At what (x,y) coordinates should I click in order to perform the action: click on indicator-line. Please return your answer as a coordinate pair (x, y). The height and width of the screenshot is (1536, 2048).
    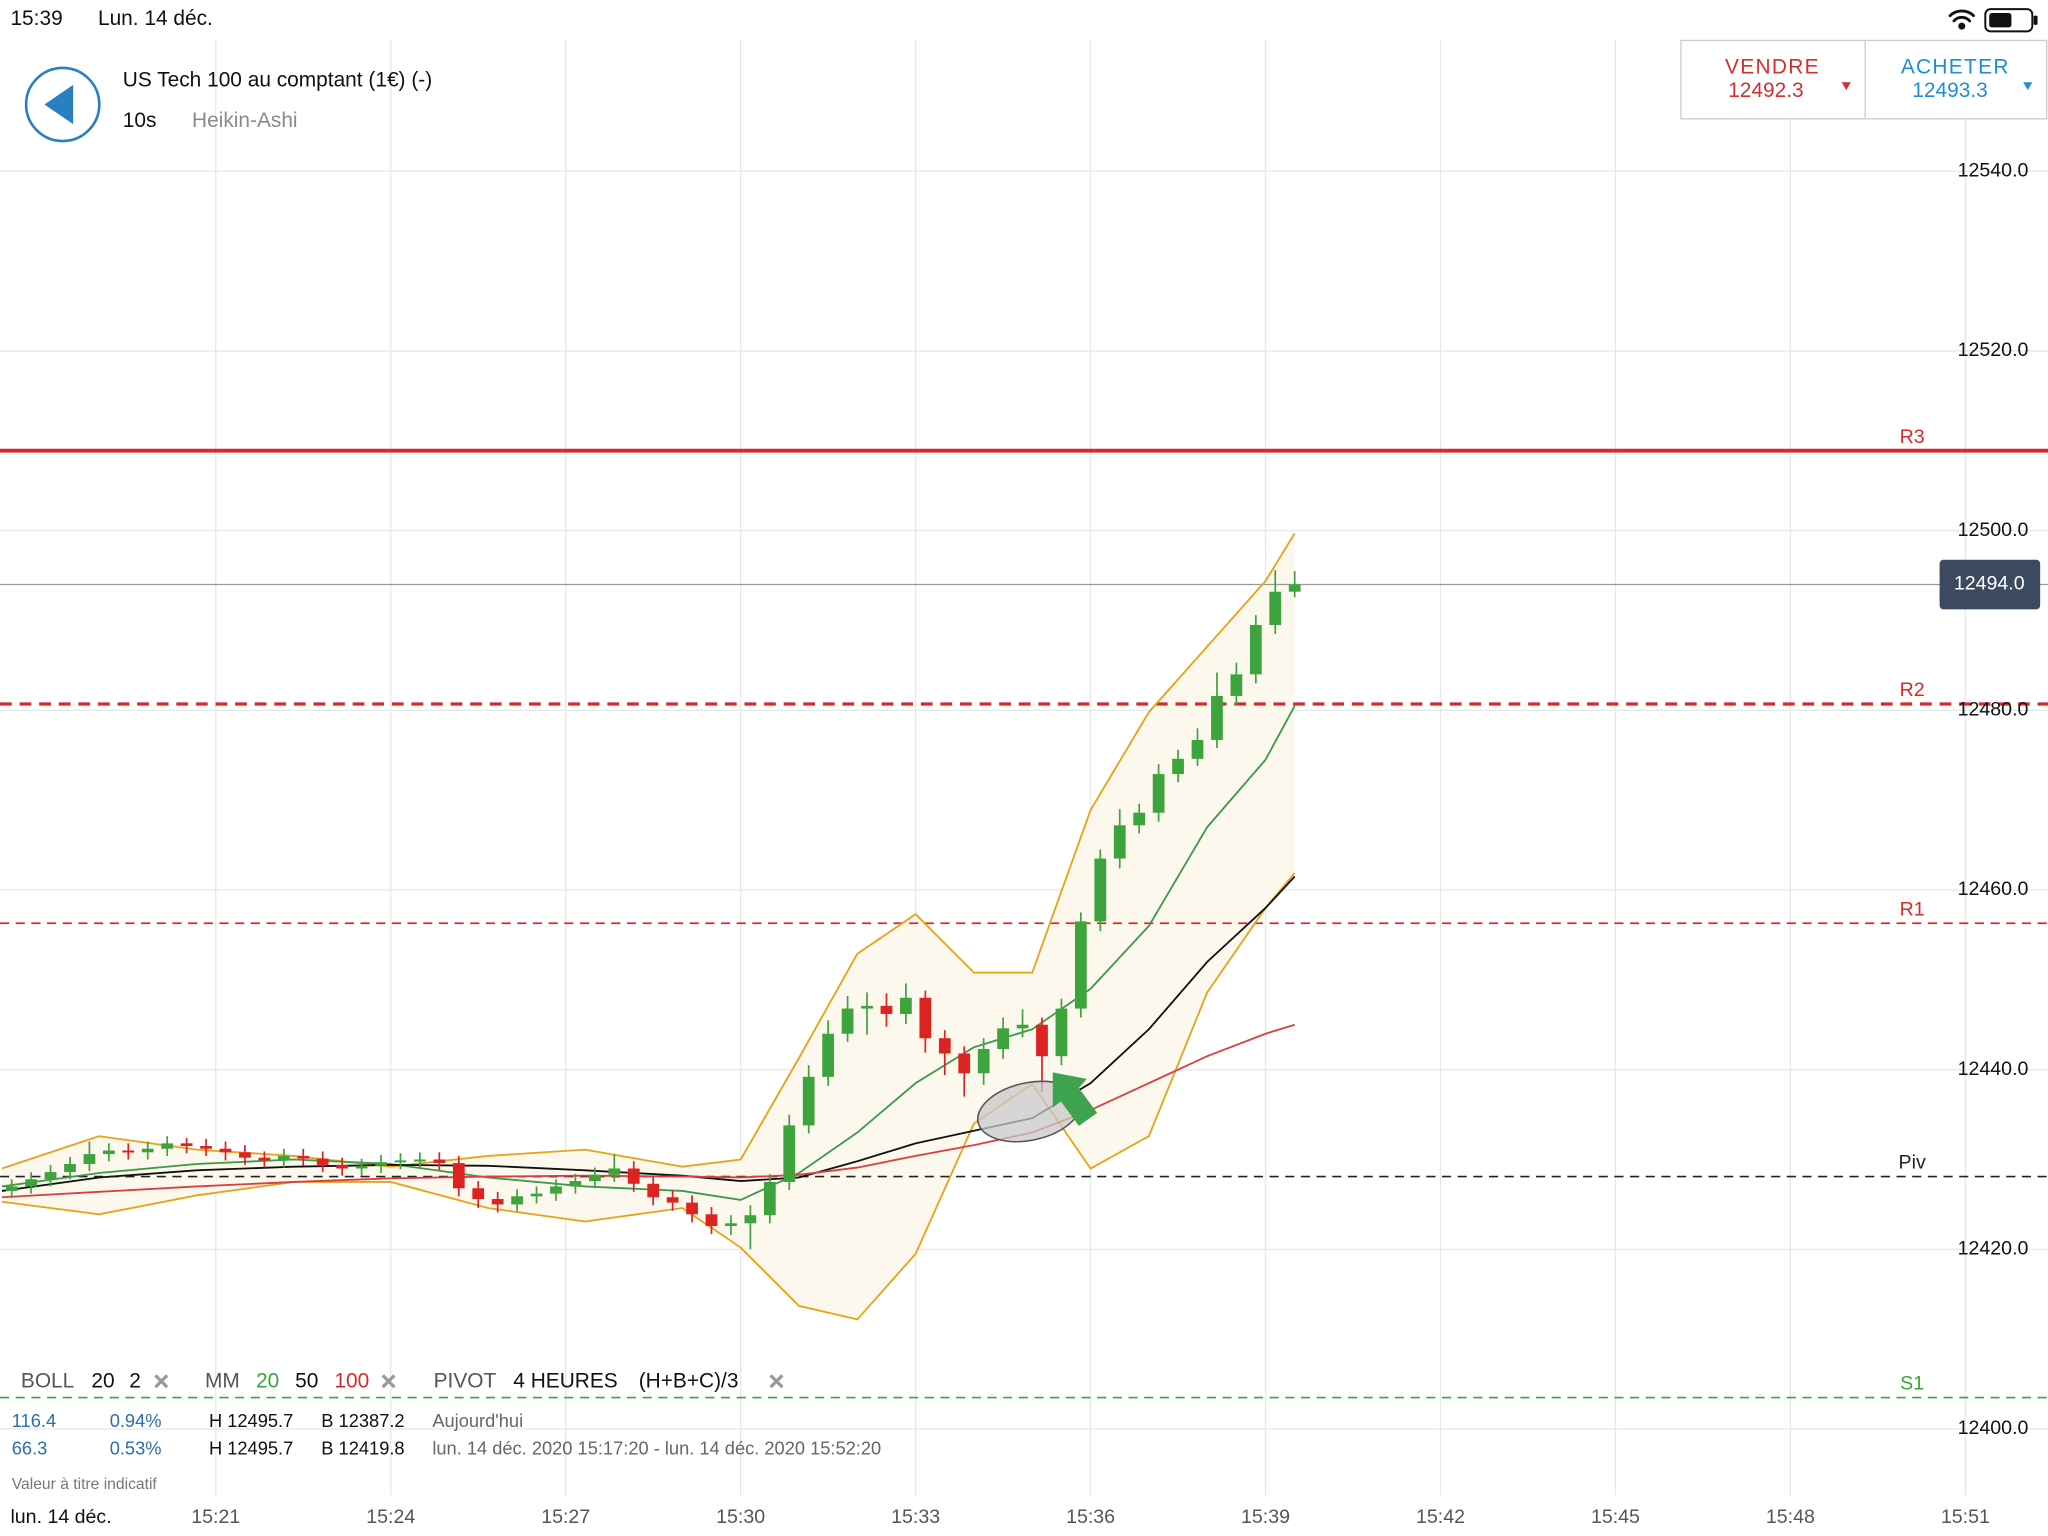
    Looking at the image, I should click on (648, 1033).